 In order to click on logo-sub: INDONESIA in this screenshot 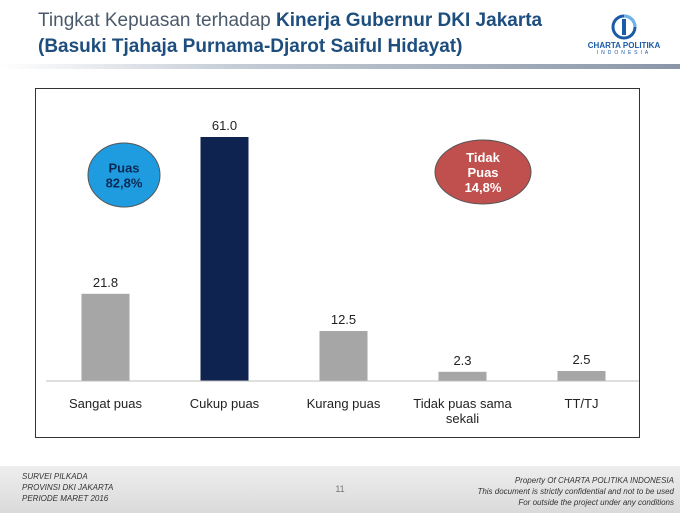, I will do `click(624, 53)`.